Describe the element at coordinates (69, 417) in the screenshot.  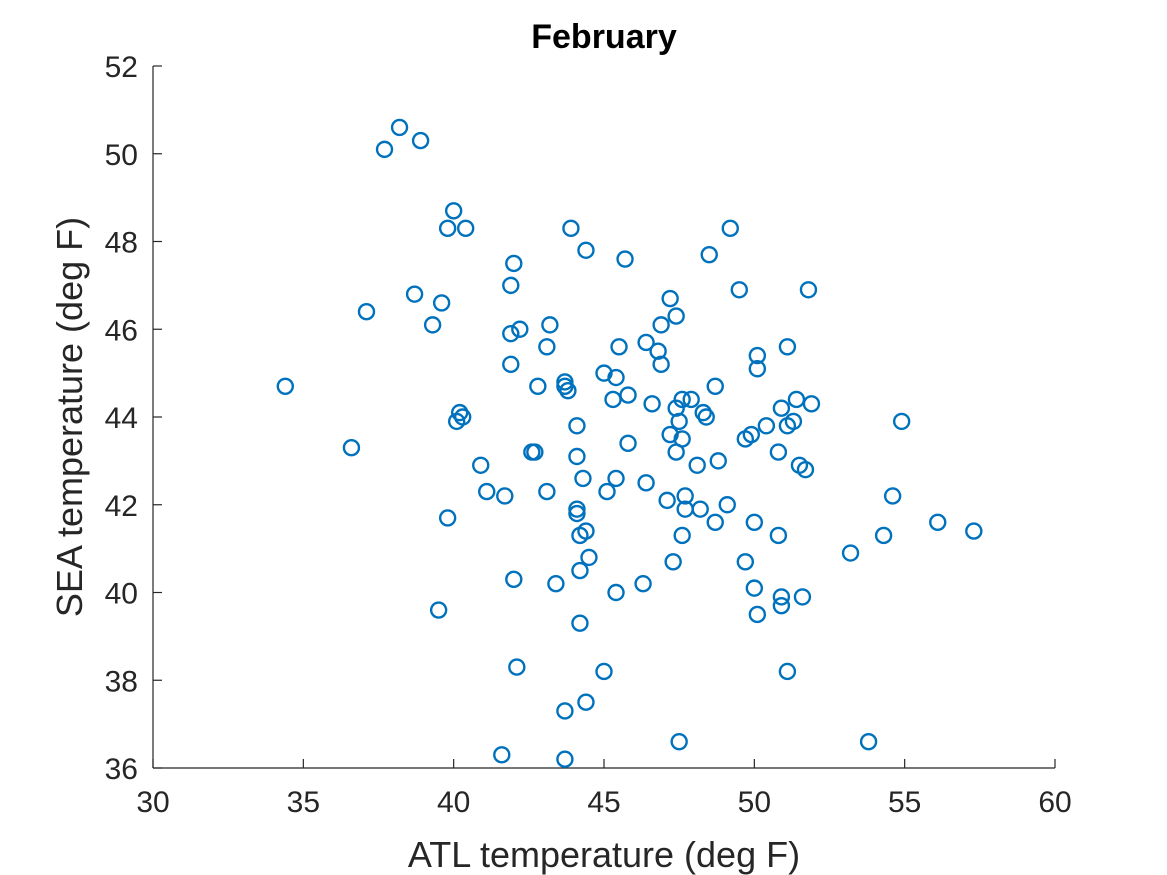
I see `y-axis-label: SEA temperature (deg F)` at that location.